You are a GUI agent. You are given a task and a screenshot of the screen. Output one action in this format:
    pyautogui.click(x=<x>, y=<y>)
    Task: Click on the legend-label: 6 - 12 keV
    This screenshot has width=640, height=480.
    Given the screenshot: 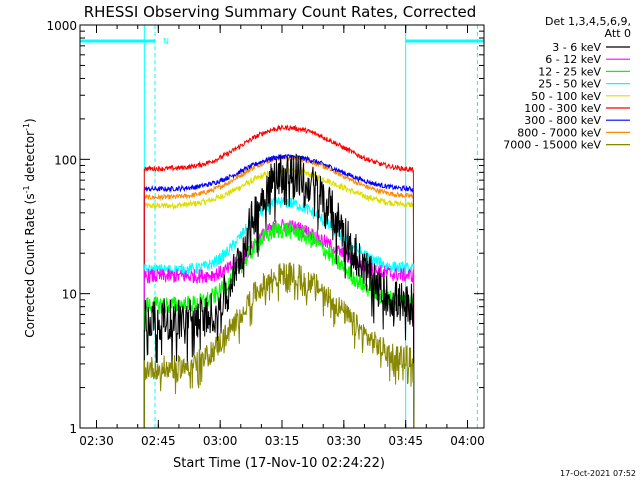 What is the action you would take?
    pyautogui.click(x=573, y=59)
    